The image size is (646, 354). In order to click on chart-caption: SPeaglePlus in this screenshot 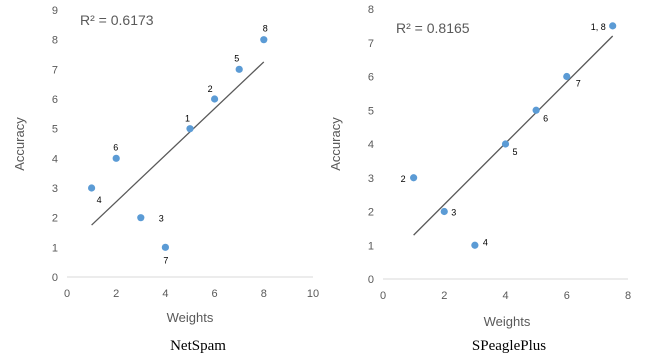, I will do `click(509, 346)`.